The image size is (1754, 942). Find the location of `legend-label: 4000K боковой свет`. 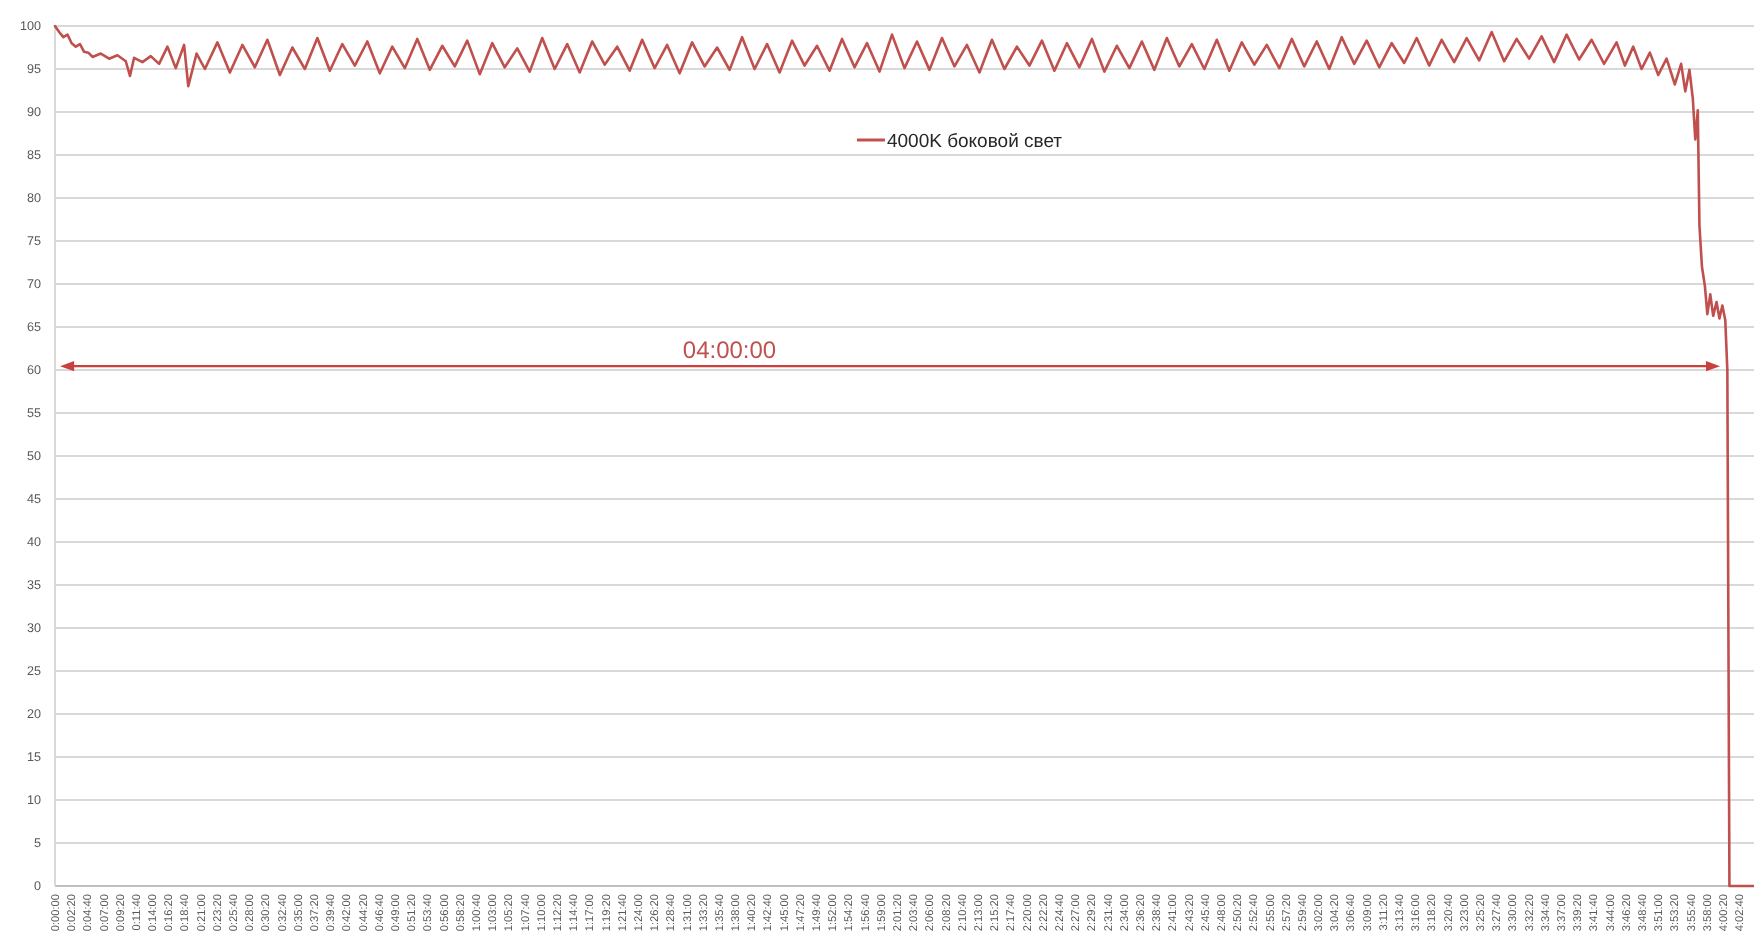

legend-label: 4000K боковой свет is located at coordinates (975, 141).